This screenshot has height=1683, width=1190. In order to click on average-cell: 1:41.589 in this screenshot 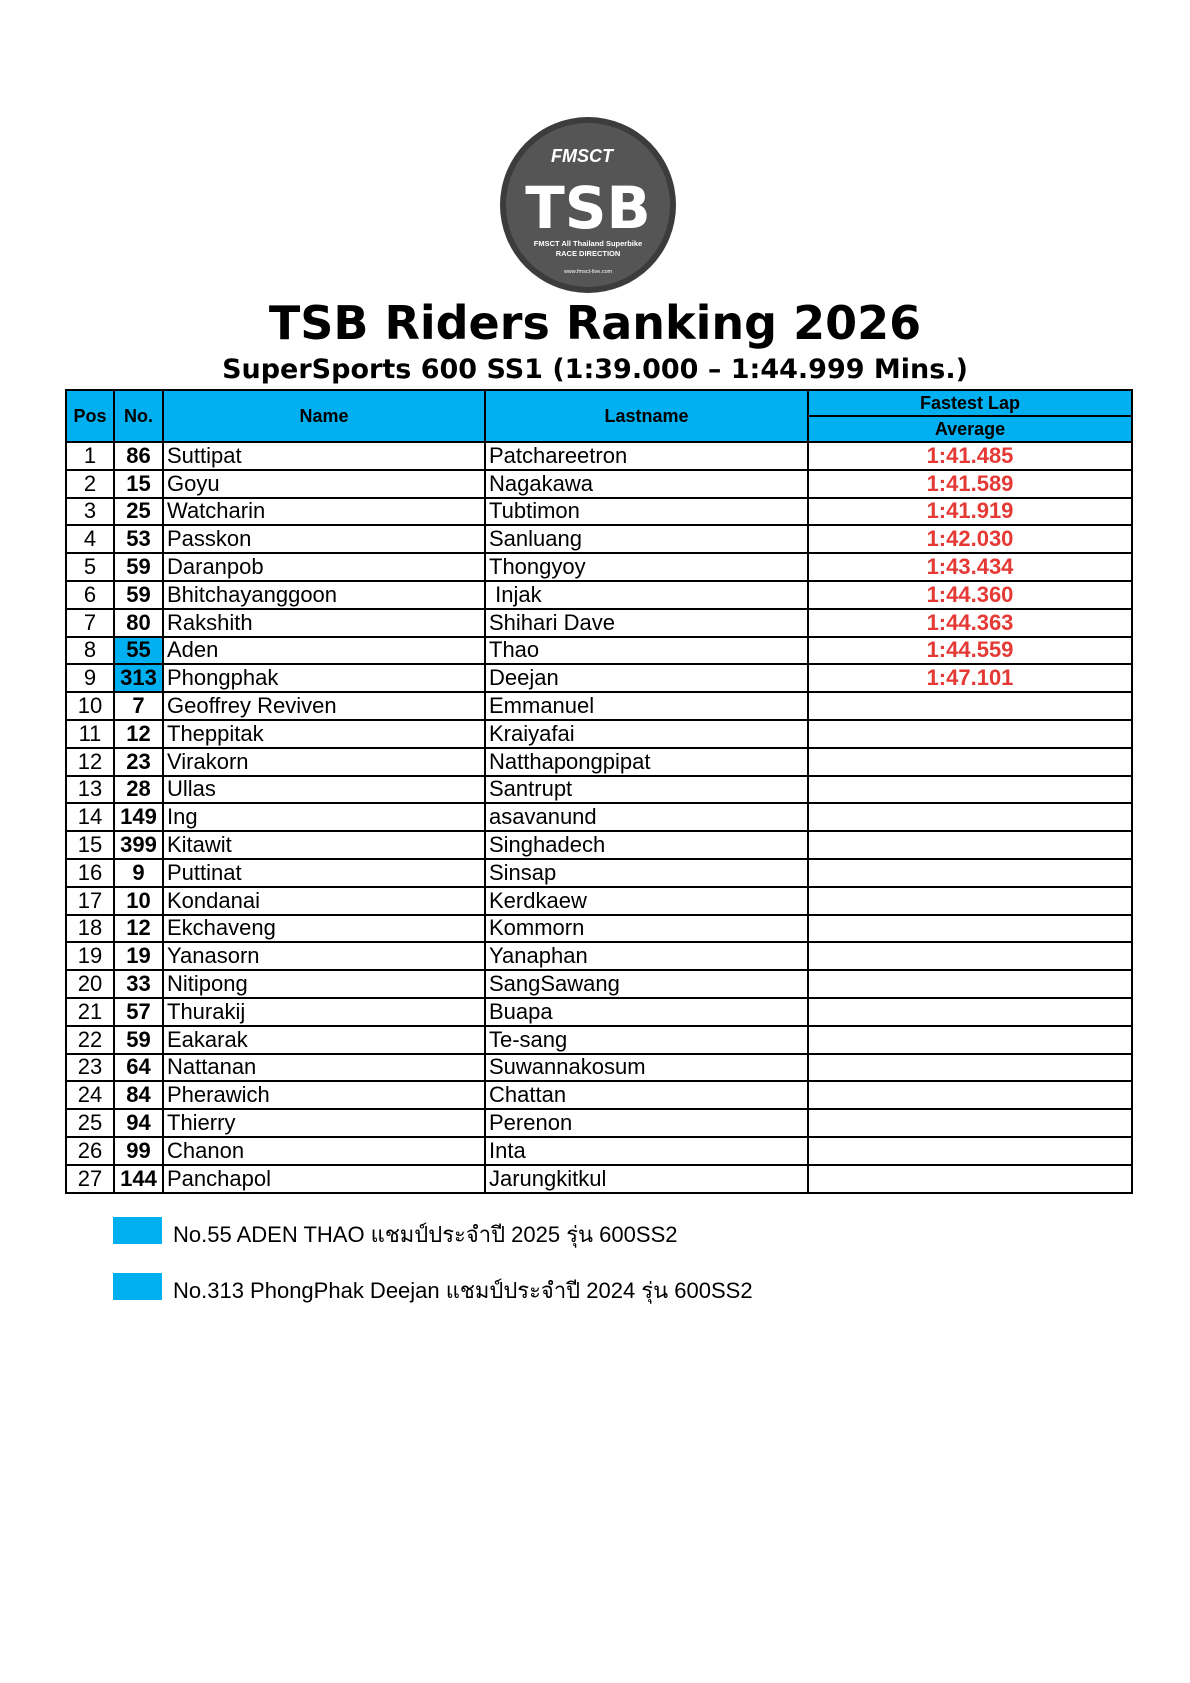, I will do `click(970, 483)`.